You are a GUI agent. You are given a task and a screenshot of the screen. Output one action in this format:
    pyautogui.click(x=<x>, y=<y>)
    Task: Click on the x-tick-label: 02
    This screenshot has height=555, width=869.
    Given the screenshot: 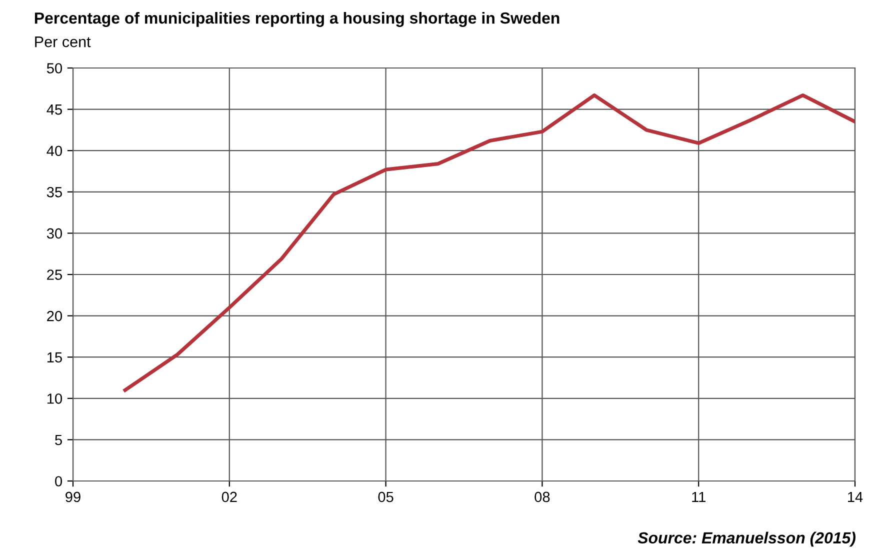 What is the action you would take?
    pyautogui.click(x=229, y=497)
    